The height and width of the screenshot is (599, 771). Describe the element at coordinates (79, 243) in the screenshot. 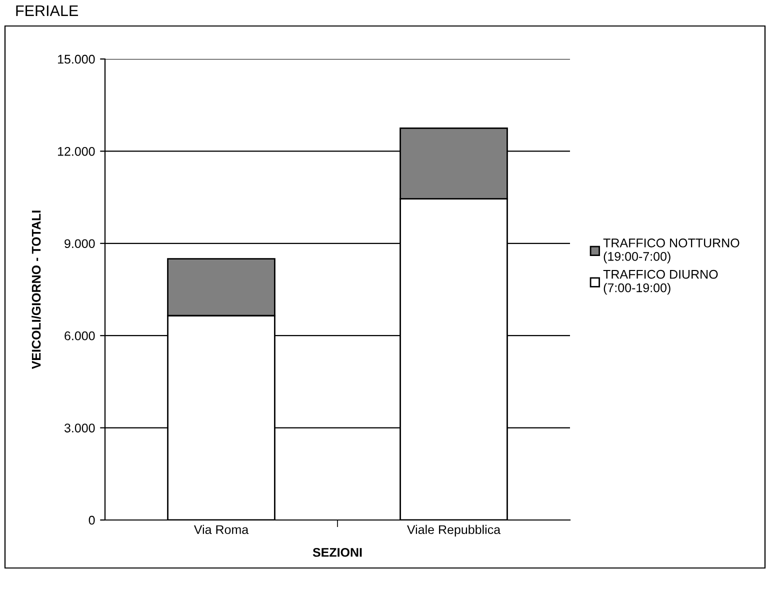

I see `y-tick-label: 9.000` at that location.